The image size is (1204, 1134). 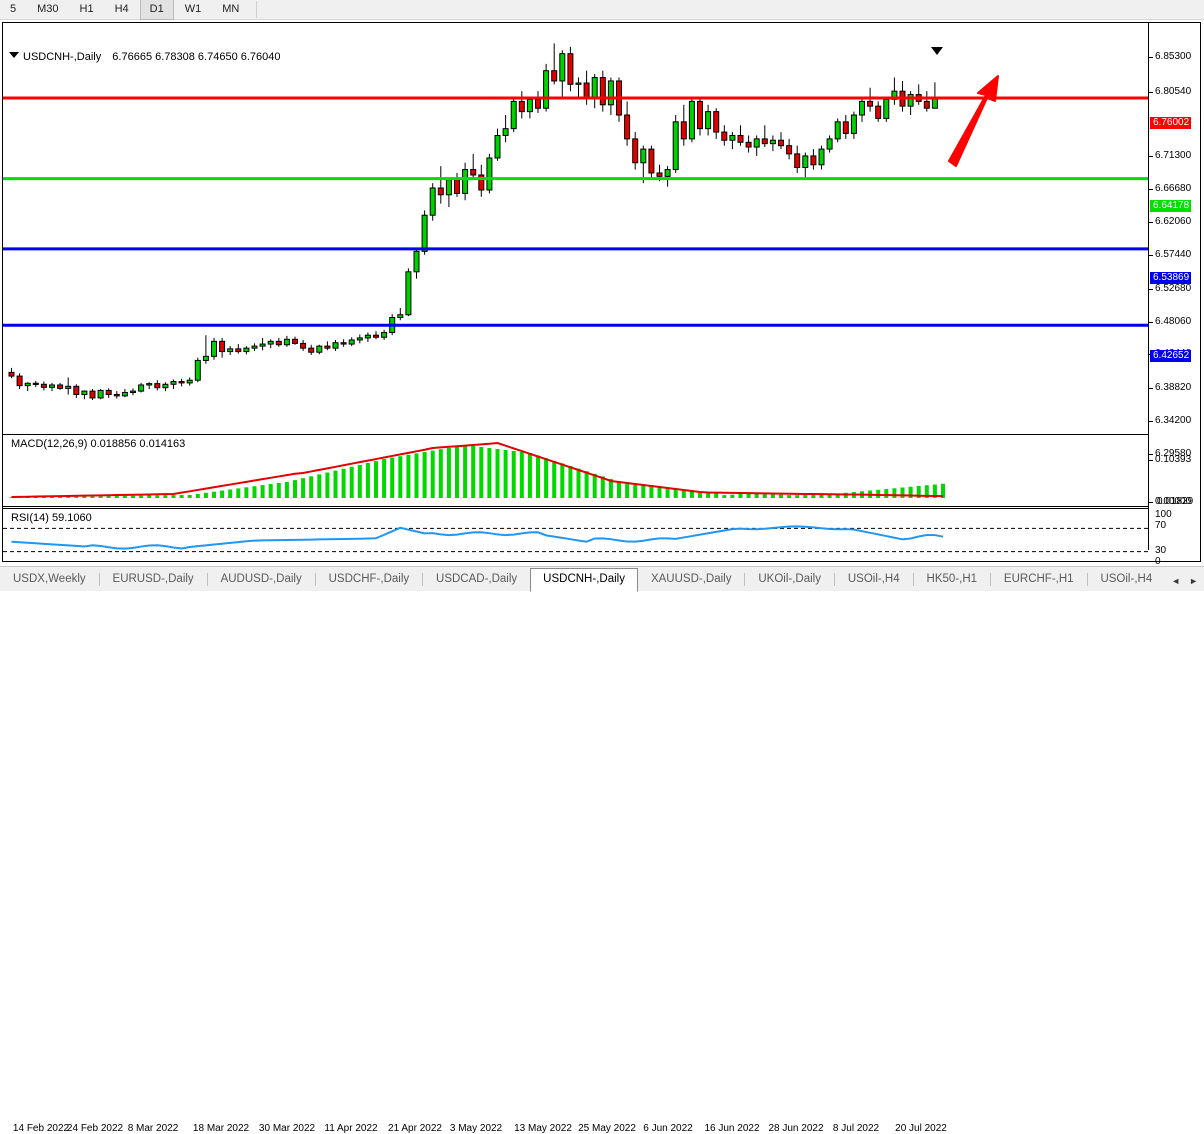 I want to click on date-tick-label: 13 May 2022, so click(x=543, y=1128).